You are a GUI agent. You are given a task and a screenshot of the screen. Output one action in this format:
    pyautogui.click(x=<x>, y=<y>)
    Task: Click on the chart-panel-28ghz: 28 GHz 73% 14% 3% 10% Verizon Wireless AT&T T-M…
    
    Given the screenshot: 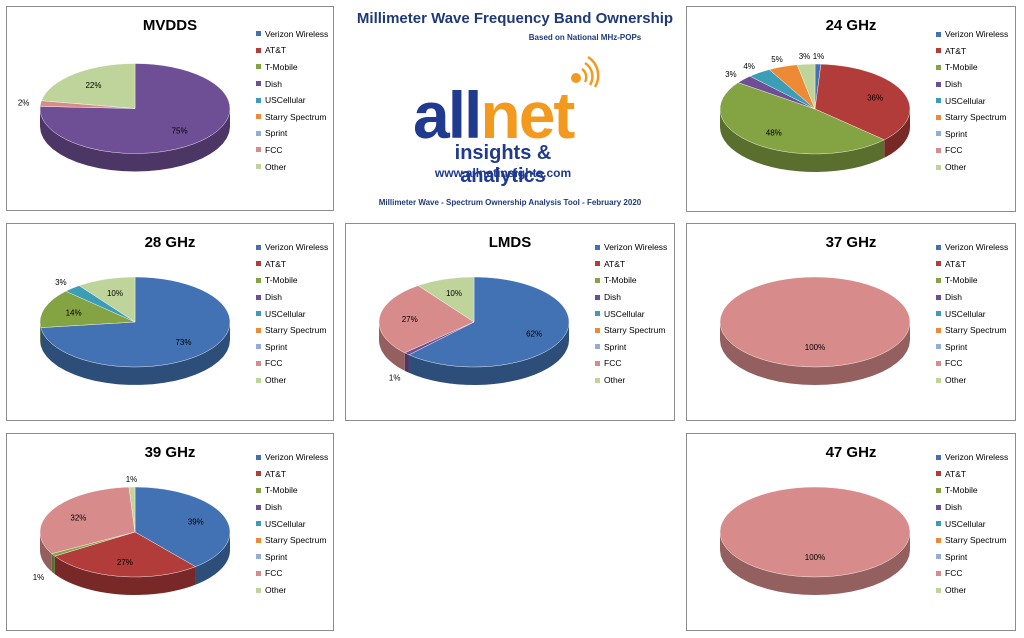 What is the action you would take?
    pyautogui.click(x=170, y=322)
    